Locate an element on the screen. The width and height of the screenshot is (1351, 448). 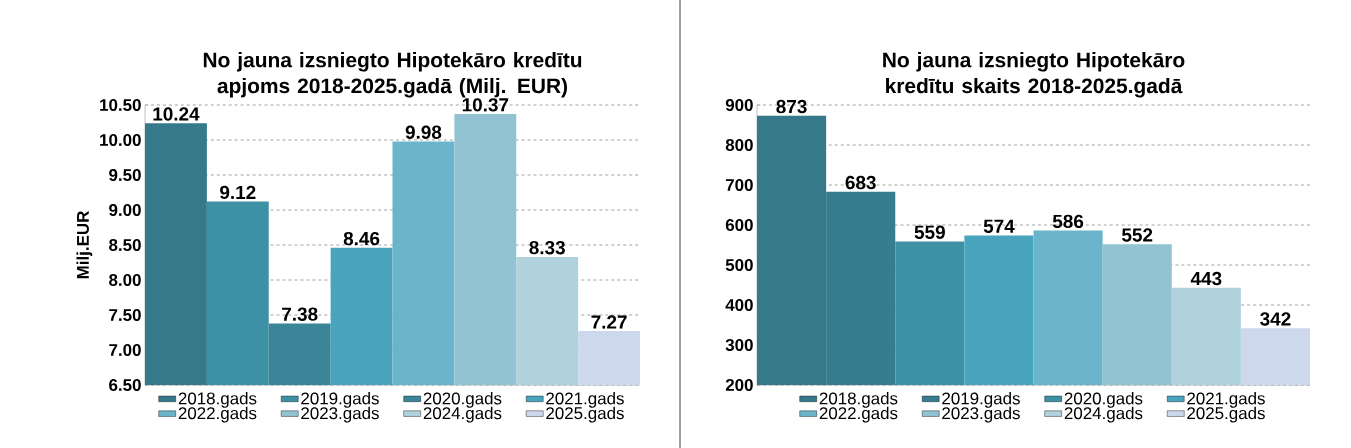
y-tick-label: 900 is located at coordinates (739, 105).